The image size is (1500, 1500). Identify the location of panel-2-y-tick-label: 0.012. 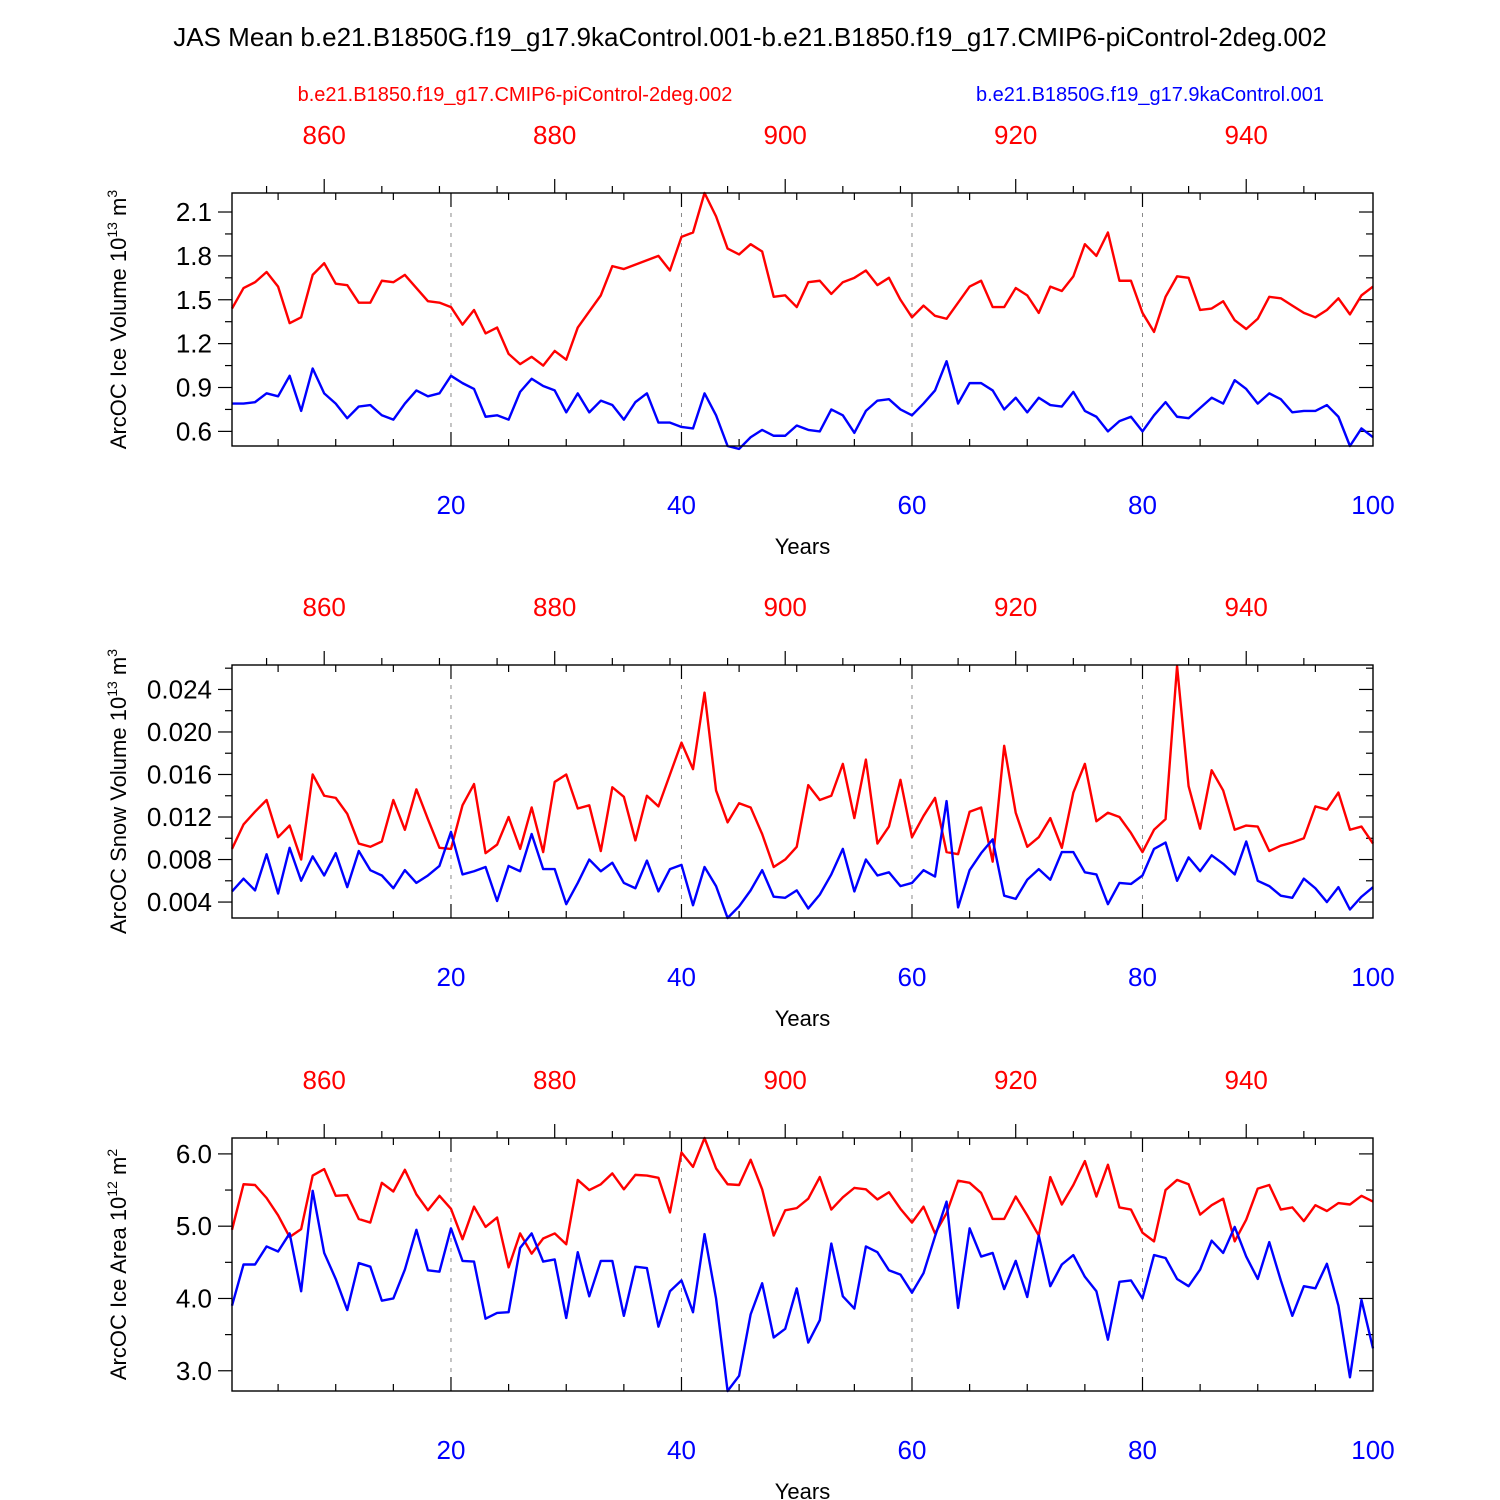
(179, 817).